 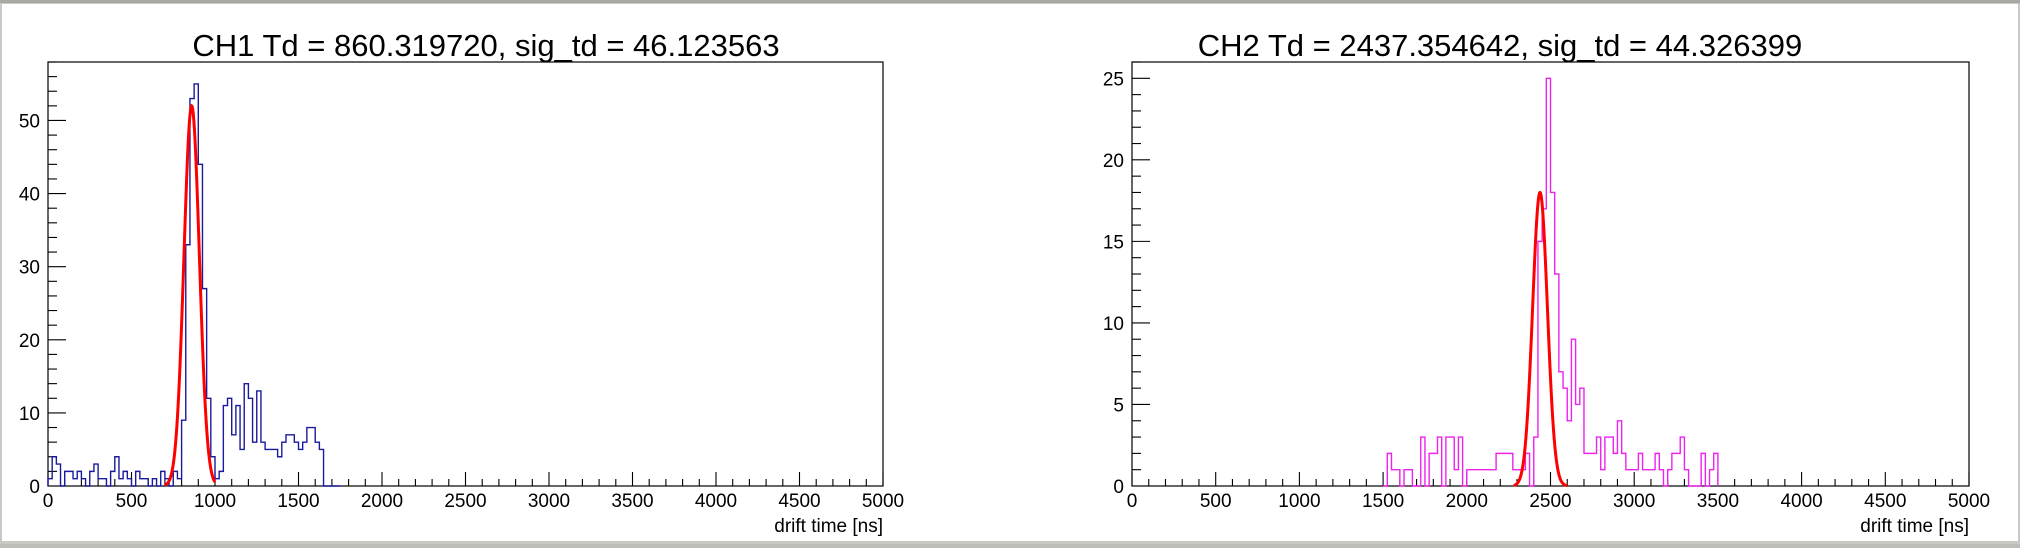 I want to click on ch2-y-tick-label: 25, so click(x=1113, y=79).